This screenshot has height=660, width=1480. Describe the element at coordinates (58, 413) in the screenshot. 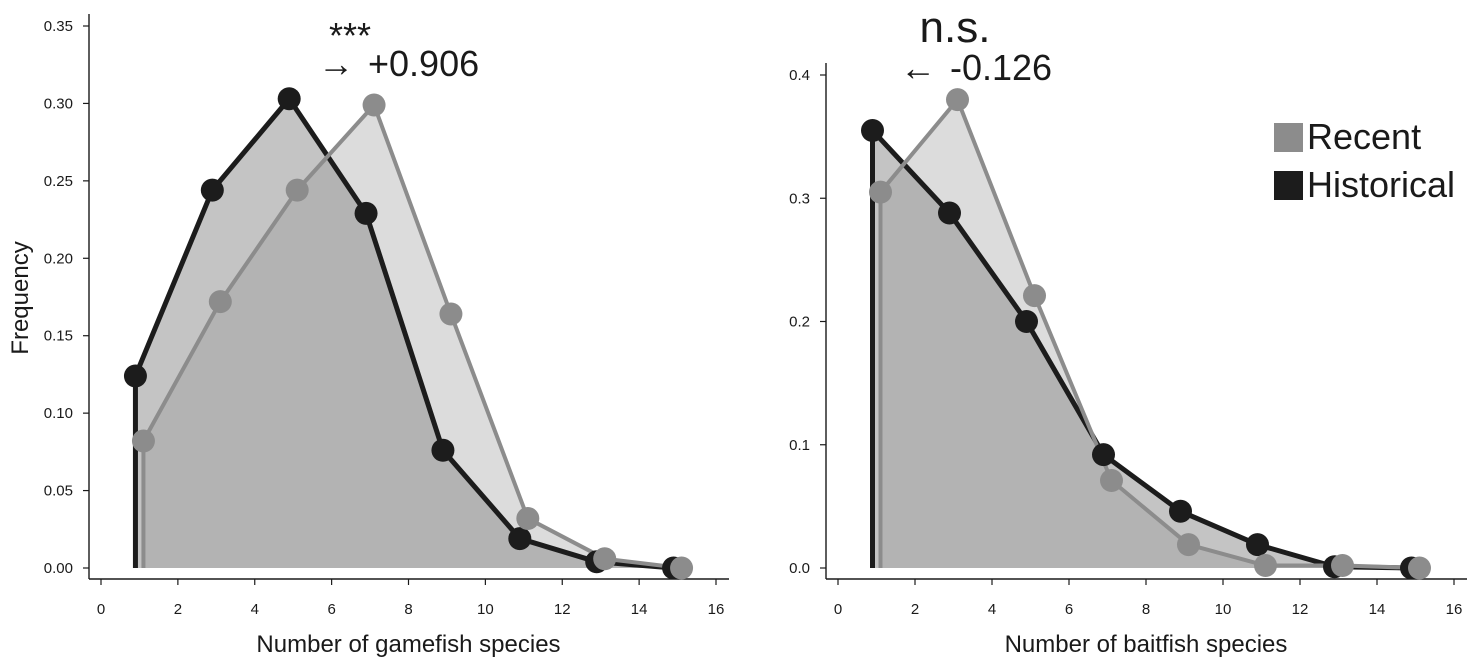

I see `y-tick-label: 0.10` at that location.